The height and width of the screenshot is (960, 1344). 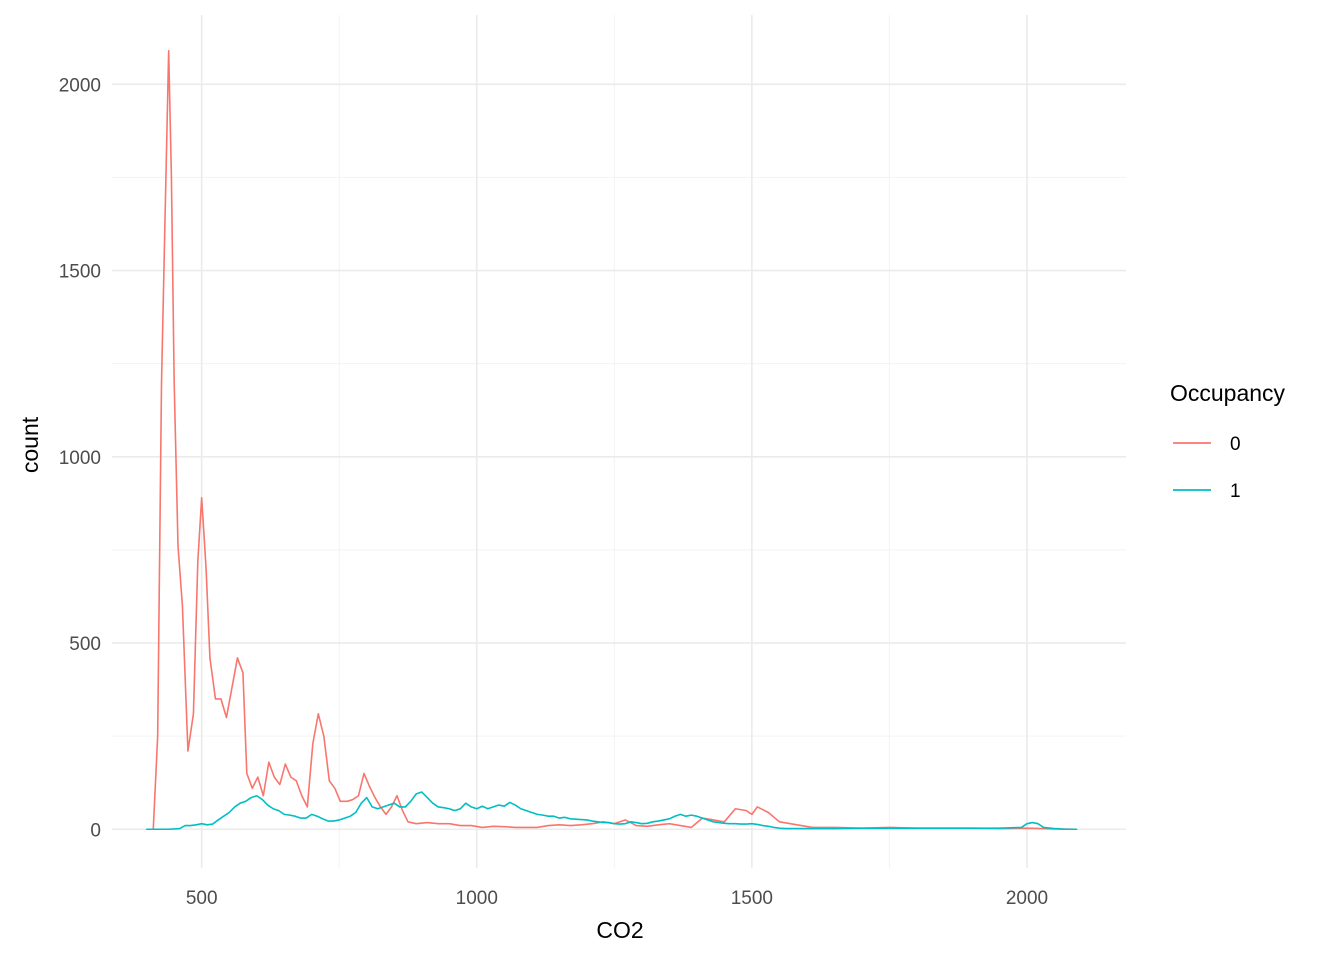 What do you see at coordinates (1207, 468) in the screenshot?
I see `legend-items: 01` at bounding box center [1207, 468].